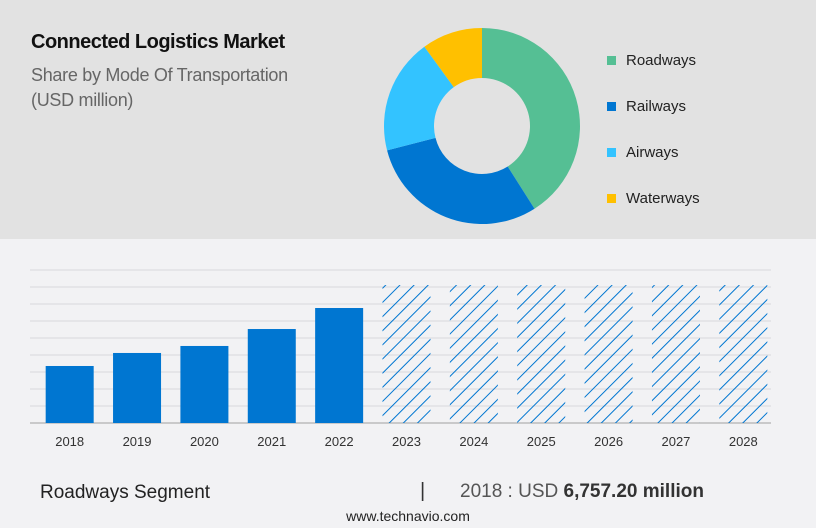 The width and height of the screenshot is (816, 528). Describe the element at coordinates (408, 516) in the screenshot. I see `source-url: www.technavio.com` at that location.